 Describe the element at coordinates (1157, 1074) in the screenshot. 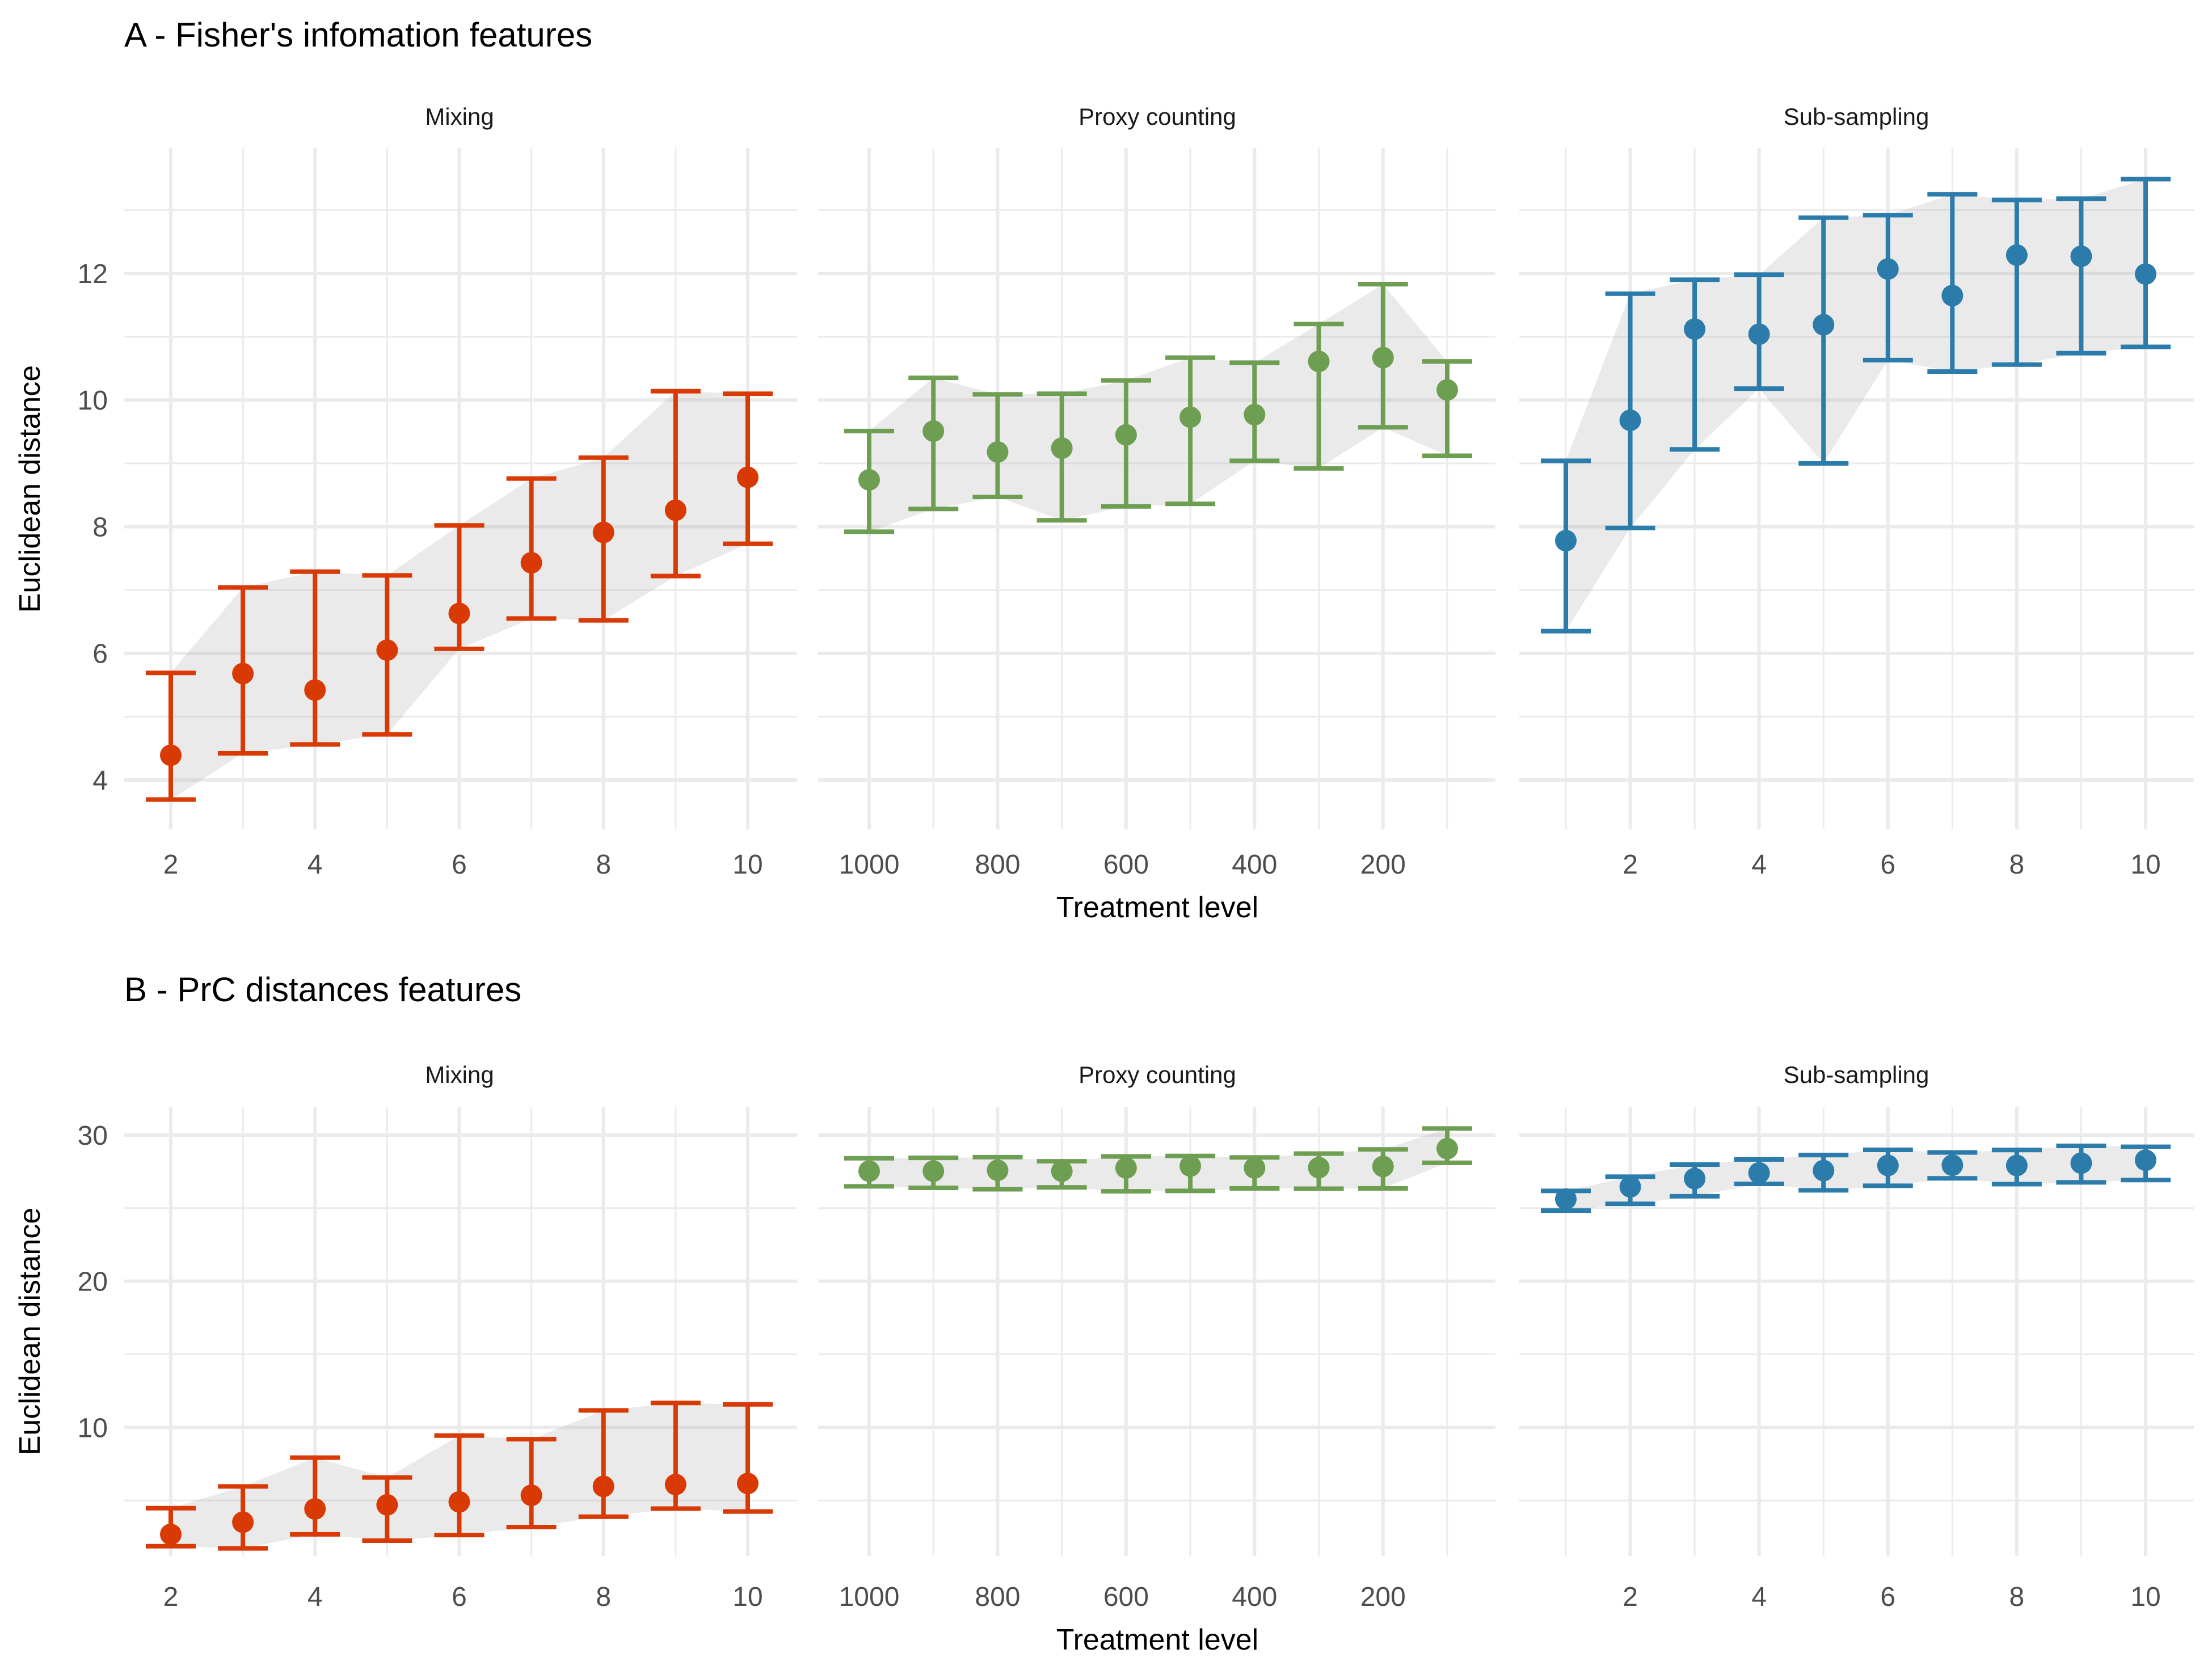

I see `panel-b-strip-proxy-counting: Proxy counting` at that location.